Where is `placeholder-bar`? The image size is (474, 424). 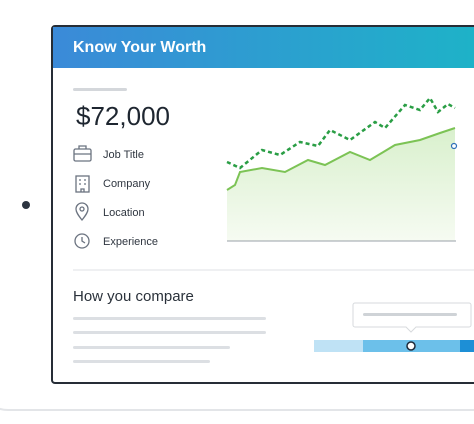 placeholder-bar is located at coordinates (100, 89).